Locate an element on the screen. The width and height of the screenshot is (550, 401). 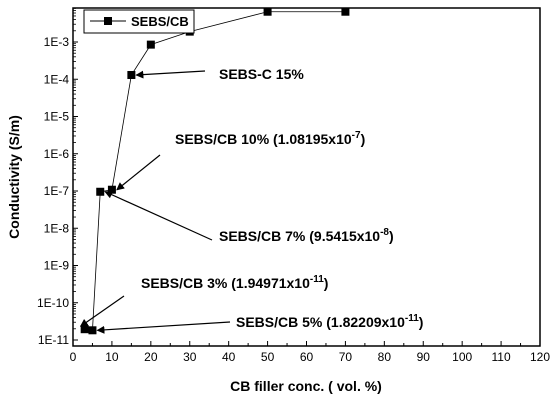
x-tick-label: 70 is located at coordinates (346, 357).